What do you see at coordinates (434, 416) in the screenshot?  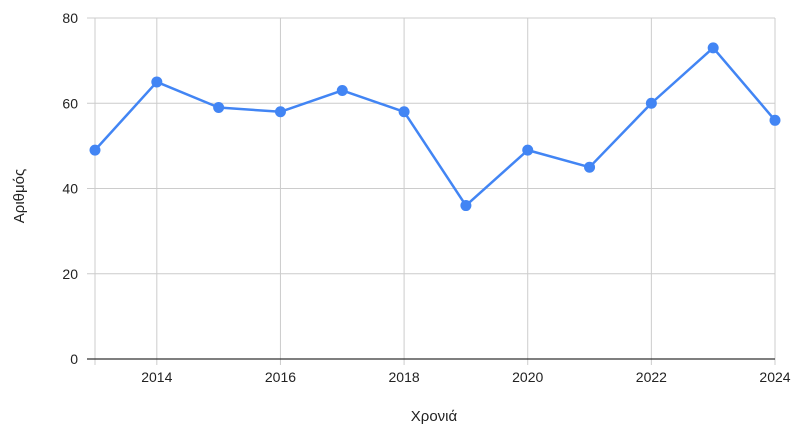 I see `x-axis-label: Χρονιά` at bounding box center [434, 416].